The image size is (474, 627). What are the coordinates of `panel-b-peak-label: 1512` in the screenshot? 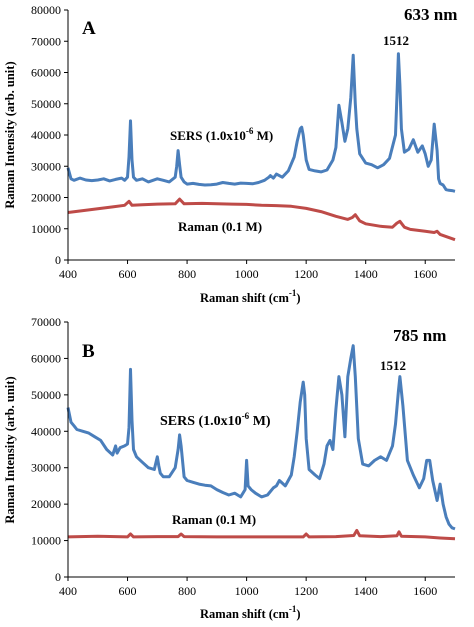 It's located at (393, 365).